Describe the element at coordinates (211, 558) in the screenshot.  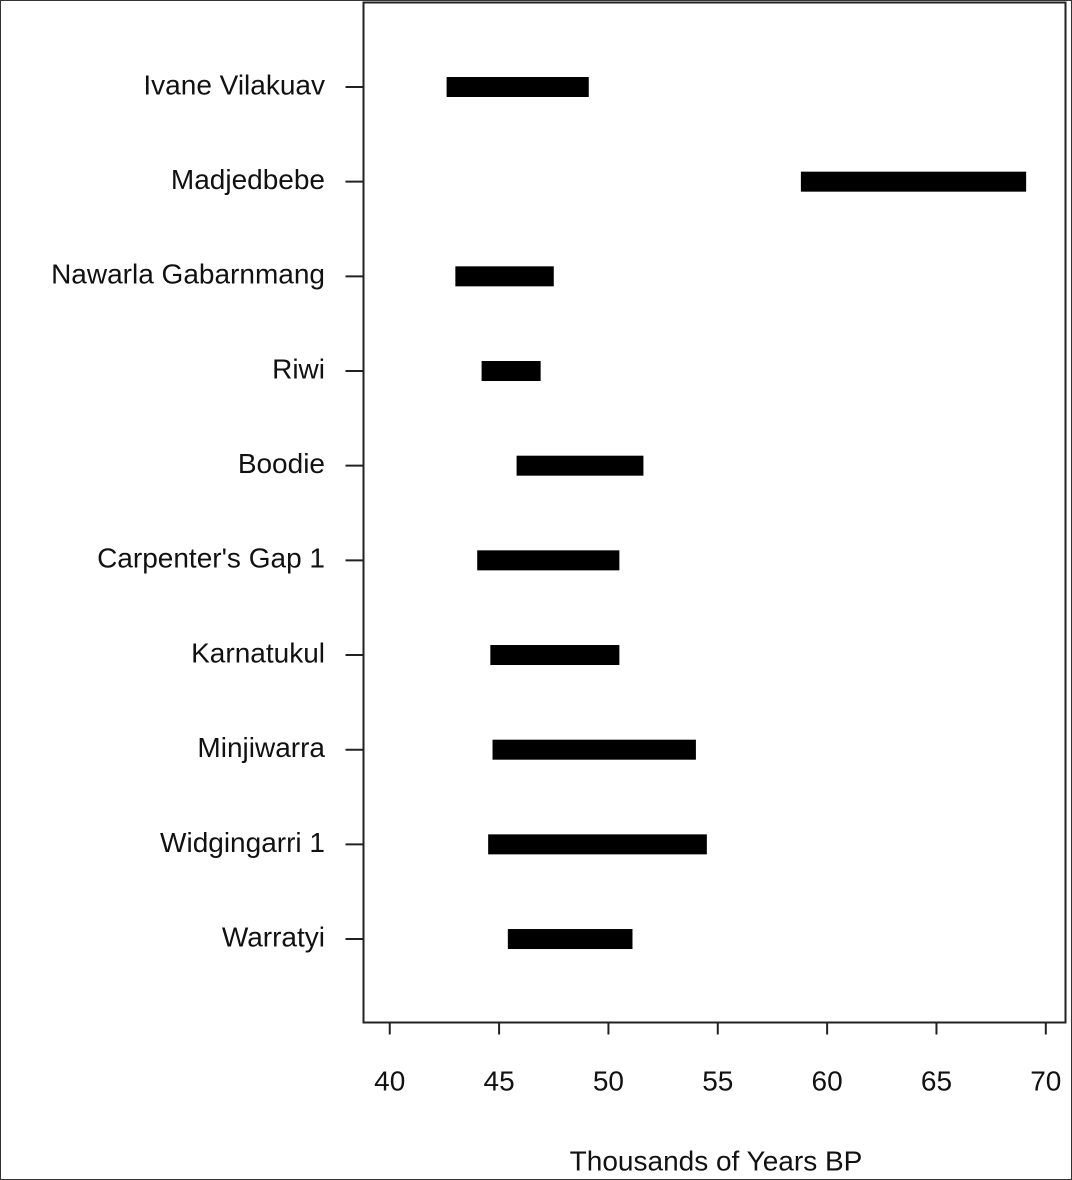
I see `y-tick-label: Carpenter's Gap 1` at that location.